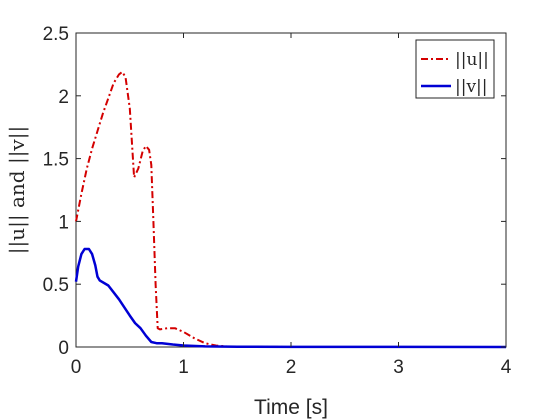  What do you see at coordinates (76, 367) in the screenshot?
I see `x-tick-label: 0` at bounding box center [76, 367].